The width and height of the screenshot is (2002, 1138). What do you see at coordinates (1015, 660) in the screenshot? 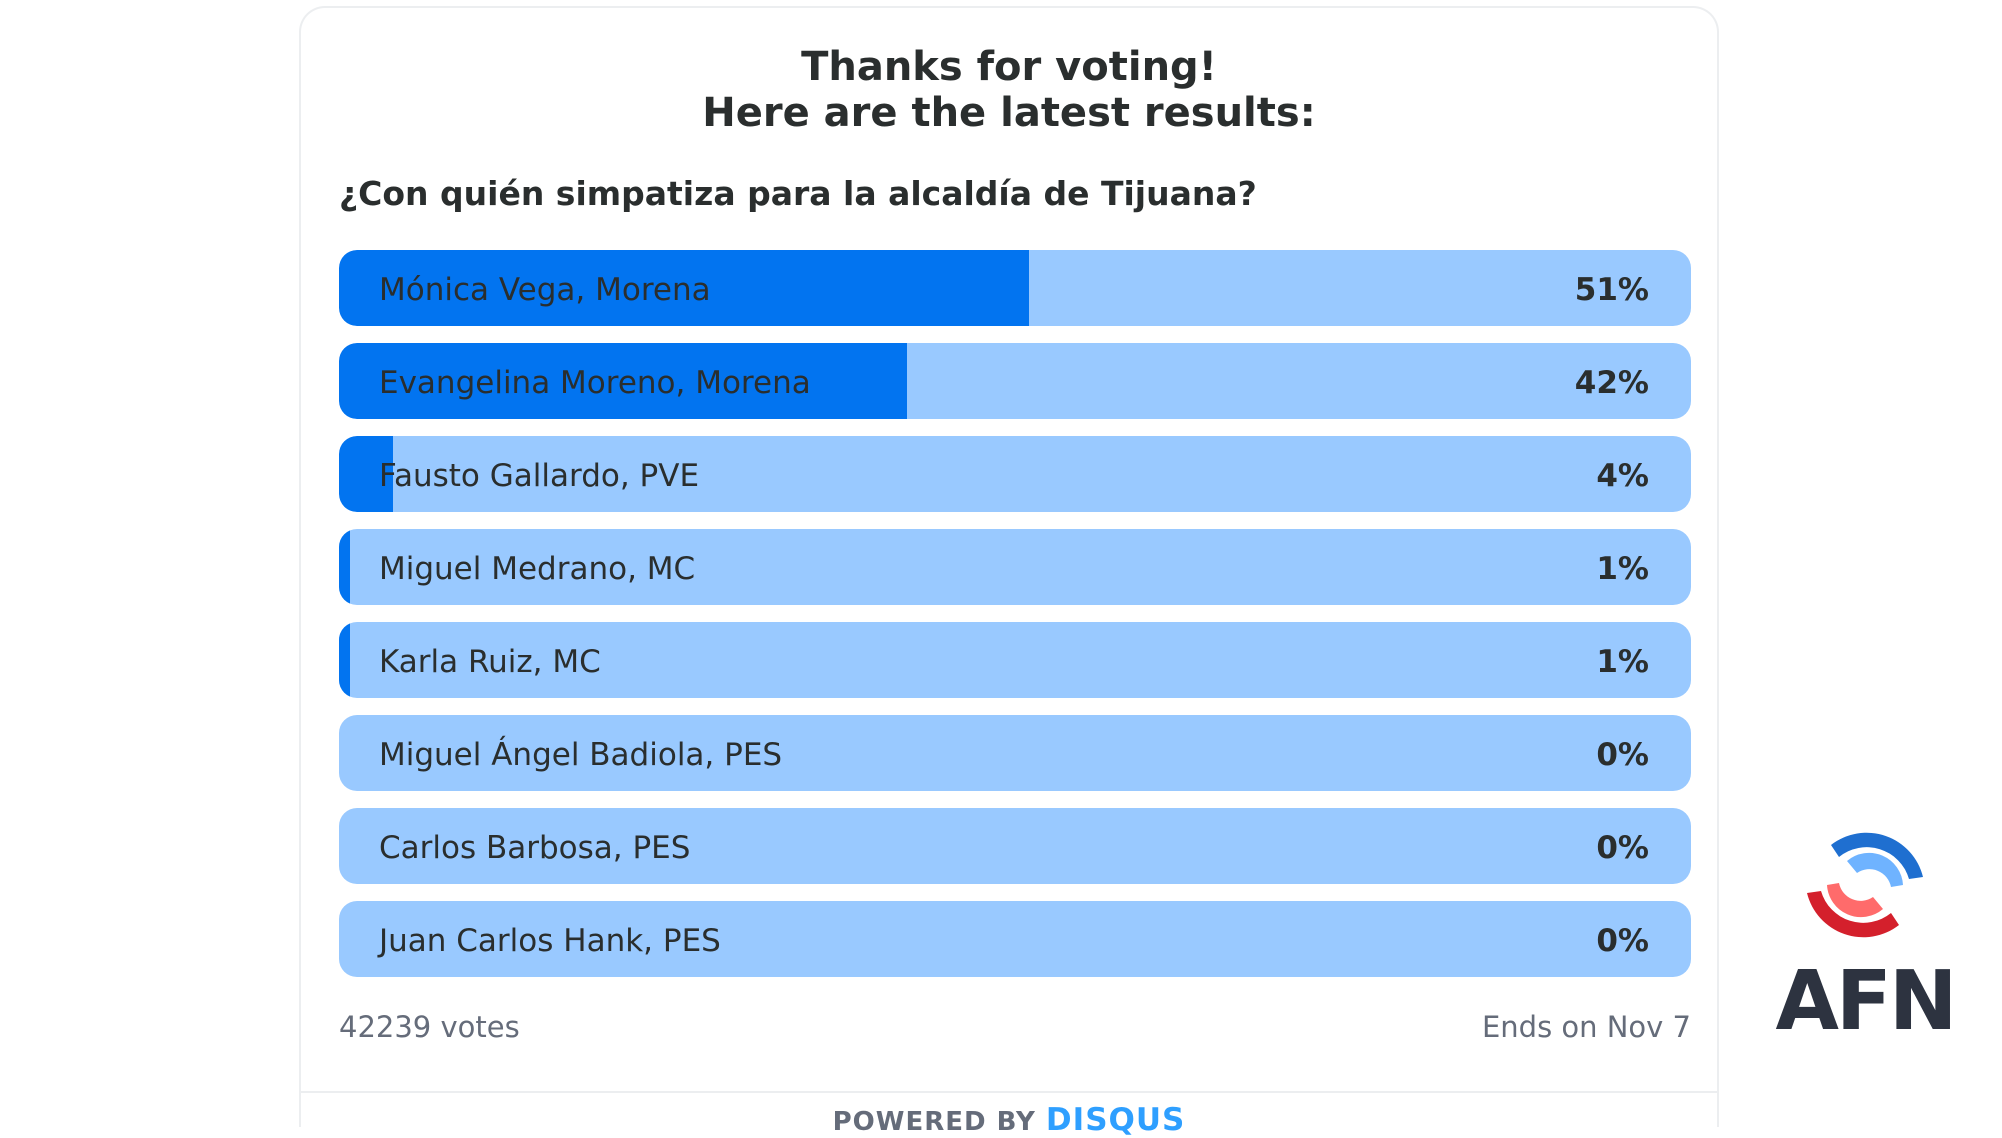
I see `poll-option: Karla Ruiz, MC 1%` at bounding box center [1015, 660].